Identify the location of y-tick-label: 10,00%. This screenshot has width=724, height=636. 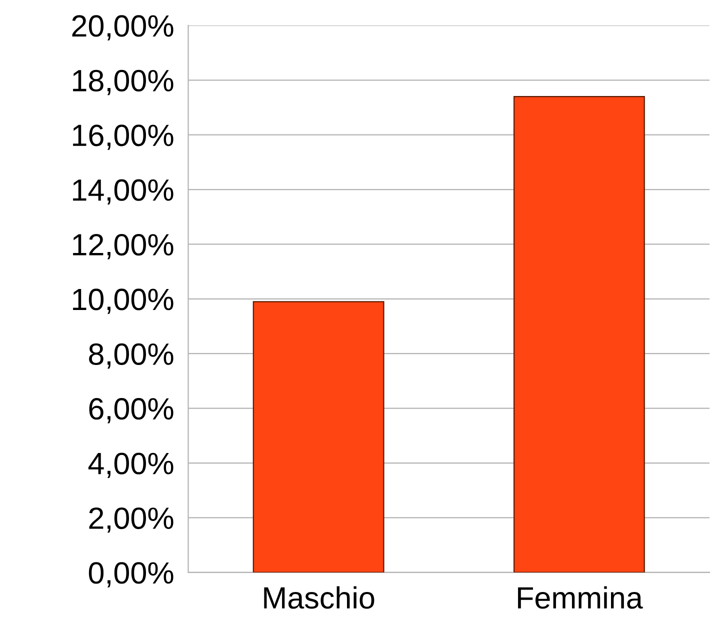
(123, 301).